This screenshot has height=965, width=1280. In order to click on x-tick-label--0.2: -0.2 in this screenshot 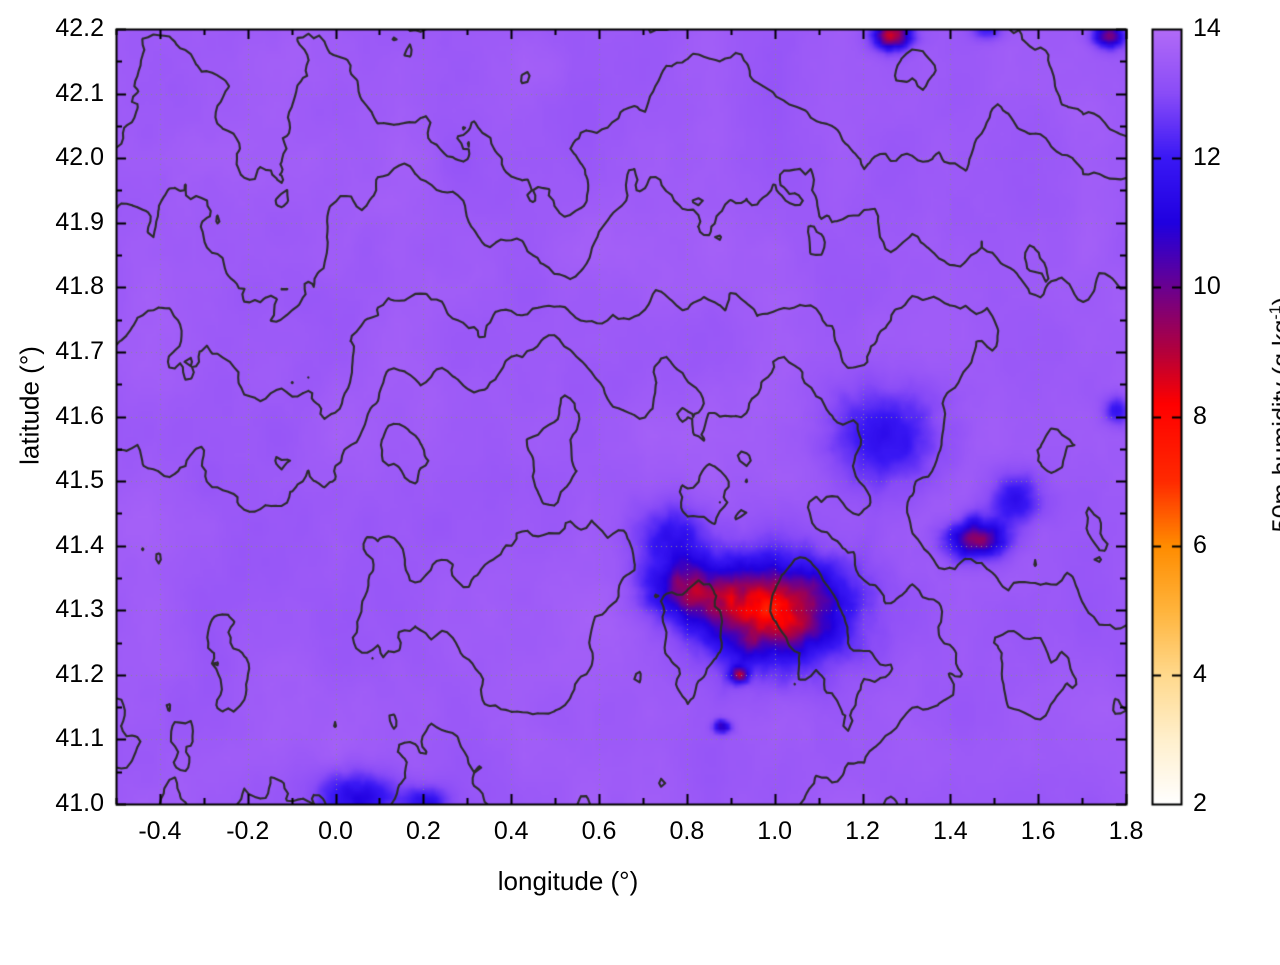, I will do `click(248, 831)`.